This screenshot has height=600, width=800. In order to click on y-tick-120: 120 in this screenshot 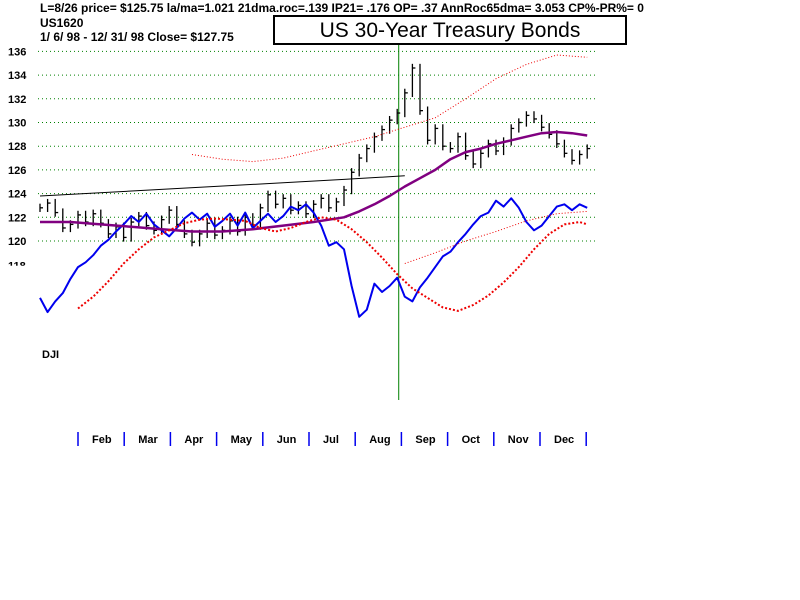, I will do `click(17, 242)`.